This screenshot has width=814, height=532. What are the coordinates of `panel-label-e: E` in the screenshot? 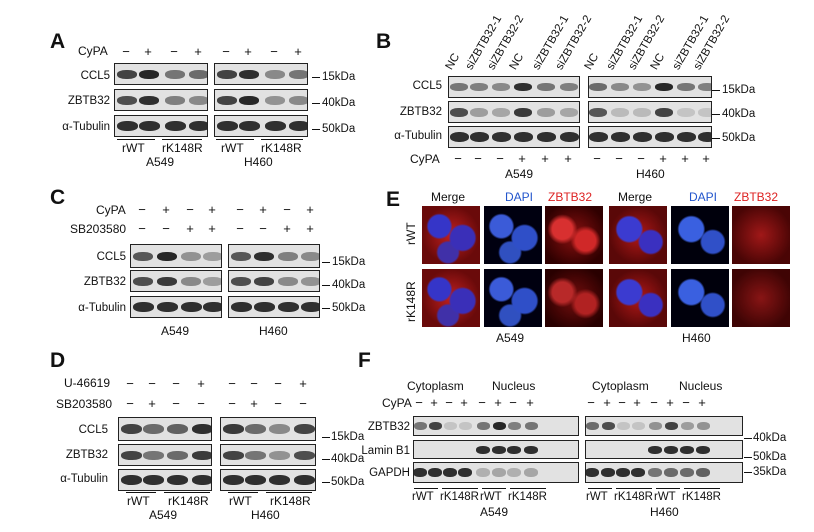 It's located at (393, 199).